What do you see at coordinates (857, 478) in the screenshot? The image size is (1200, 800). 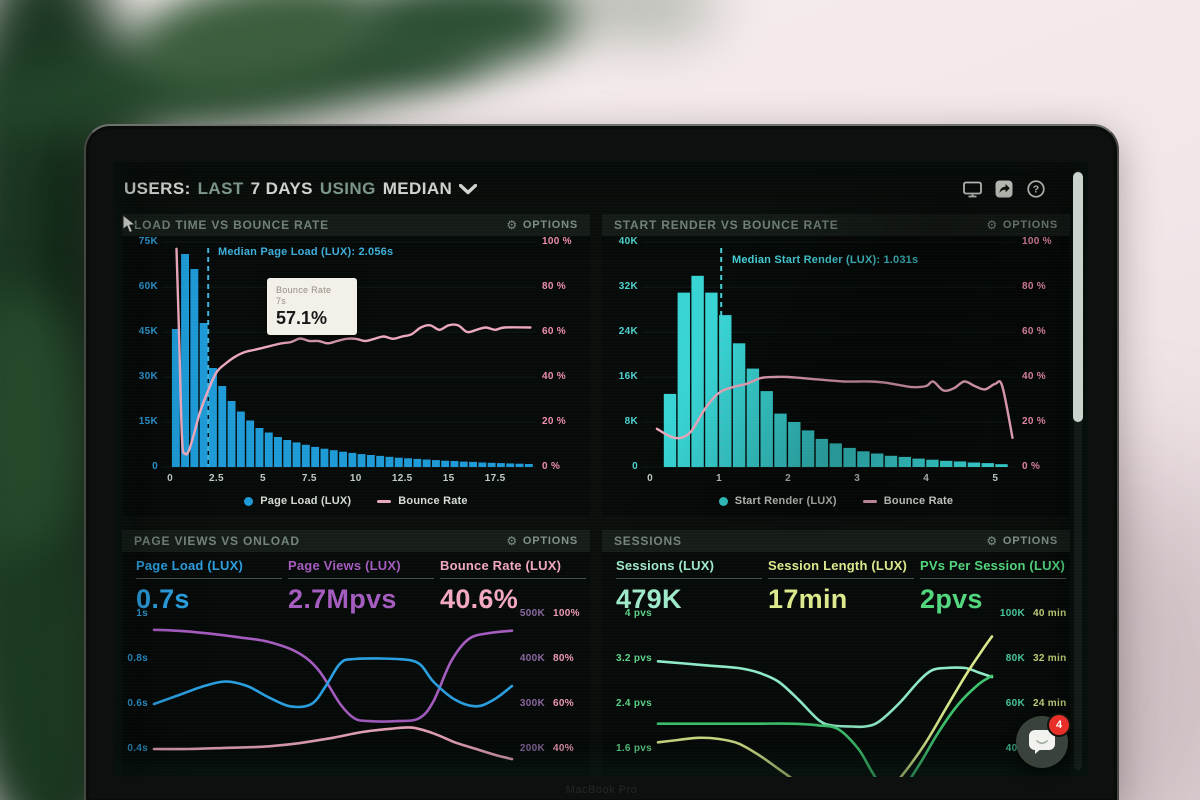 I see `x-axis-label: 3` at bounding box center [857, 478].